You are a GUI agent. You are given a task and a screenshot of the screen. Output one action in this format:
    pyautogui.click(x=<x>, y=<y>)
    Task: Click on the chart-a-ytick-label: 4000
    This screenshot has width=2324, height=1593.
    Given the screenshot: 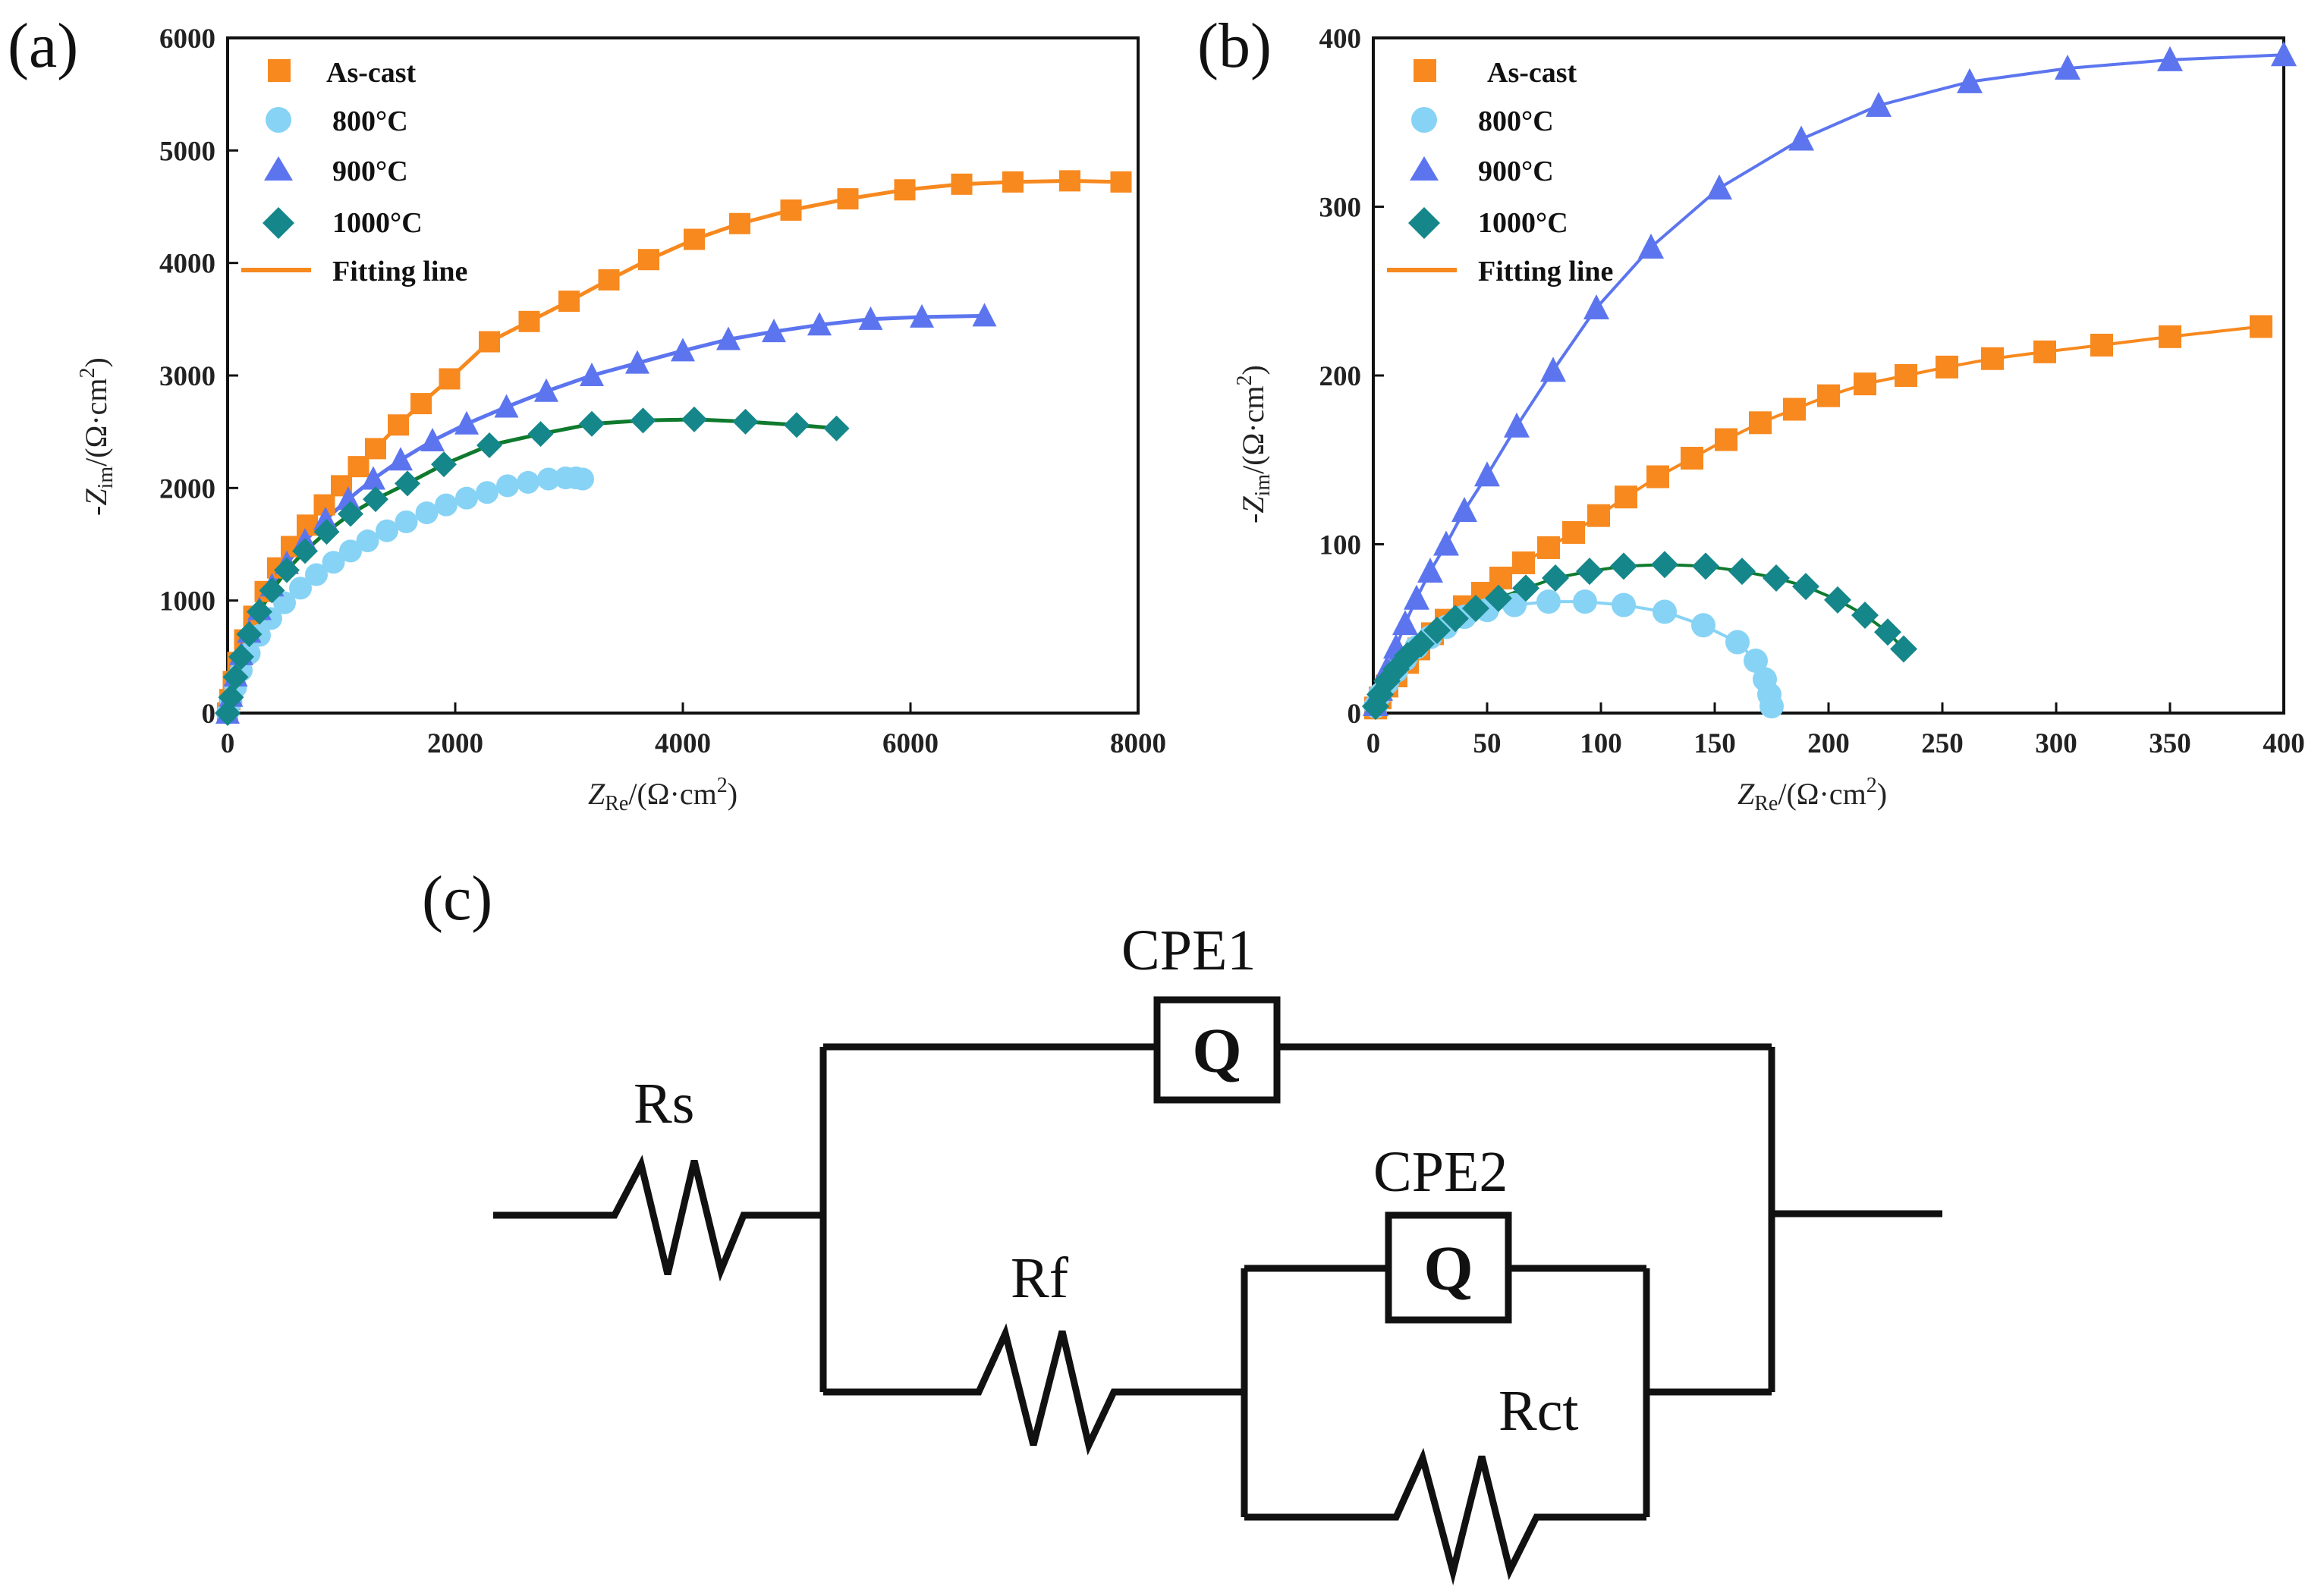 What is the action you would take?
    pyautogui.click(x=187, y=264)
    